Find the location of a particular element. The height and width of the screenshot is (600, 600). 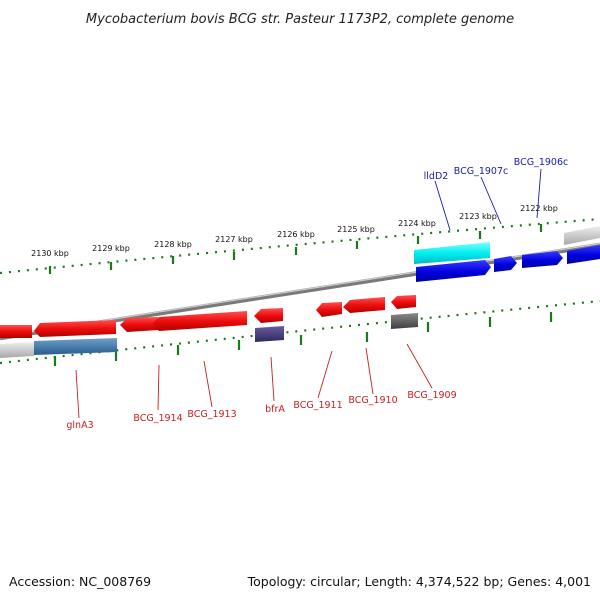

kbp-label: 2125 kbp is located at coordinates (356, 229).